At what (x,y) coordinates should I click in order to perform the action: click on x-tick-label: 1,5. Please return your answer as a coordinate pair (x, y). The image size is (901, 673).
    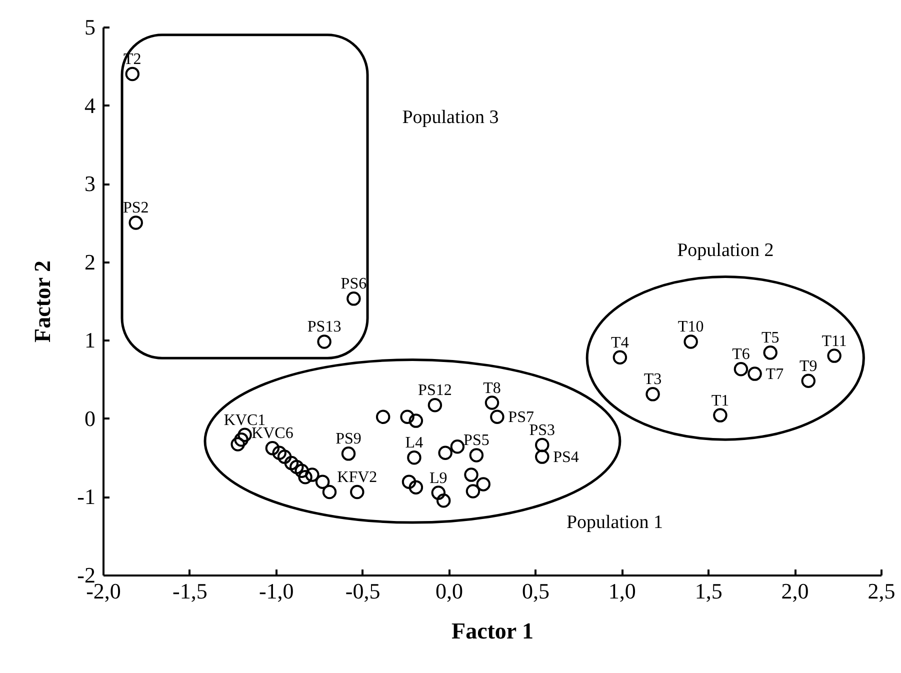
    Looking at the image, I should click on (708, 591).